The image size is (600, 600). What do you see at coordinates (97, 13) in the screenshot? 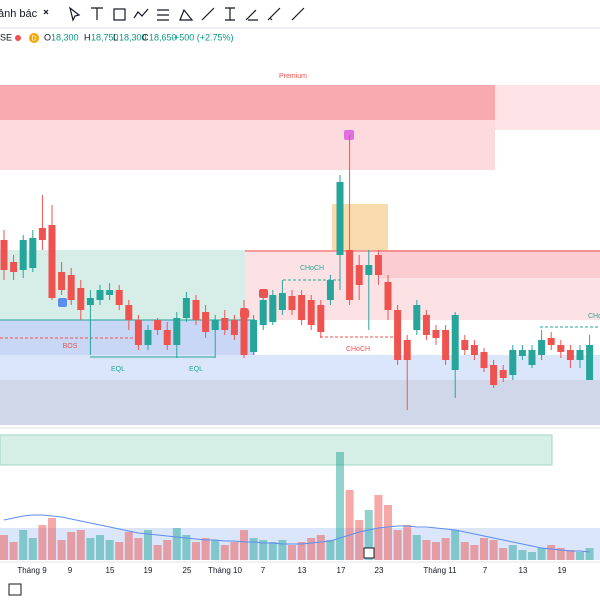
I see `tool-text` at bounding box center [97, 13].